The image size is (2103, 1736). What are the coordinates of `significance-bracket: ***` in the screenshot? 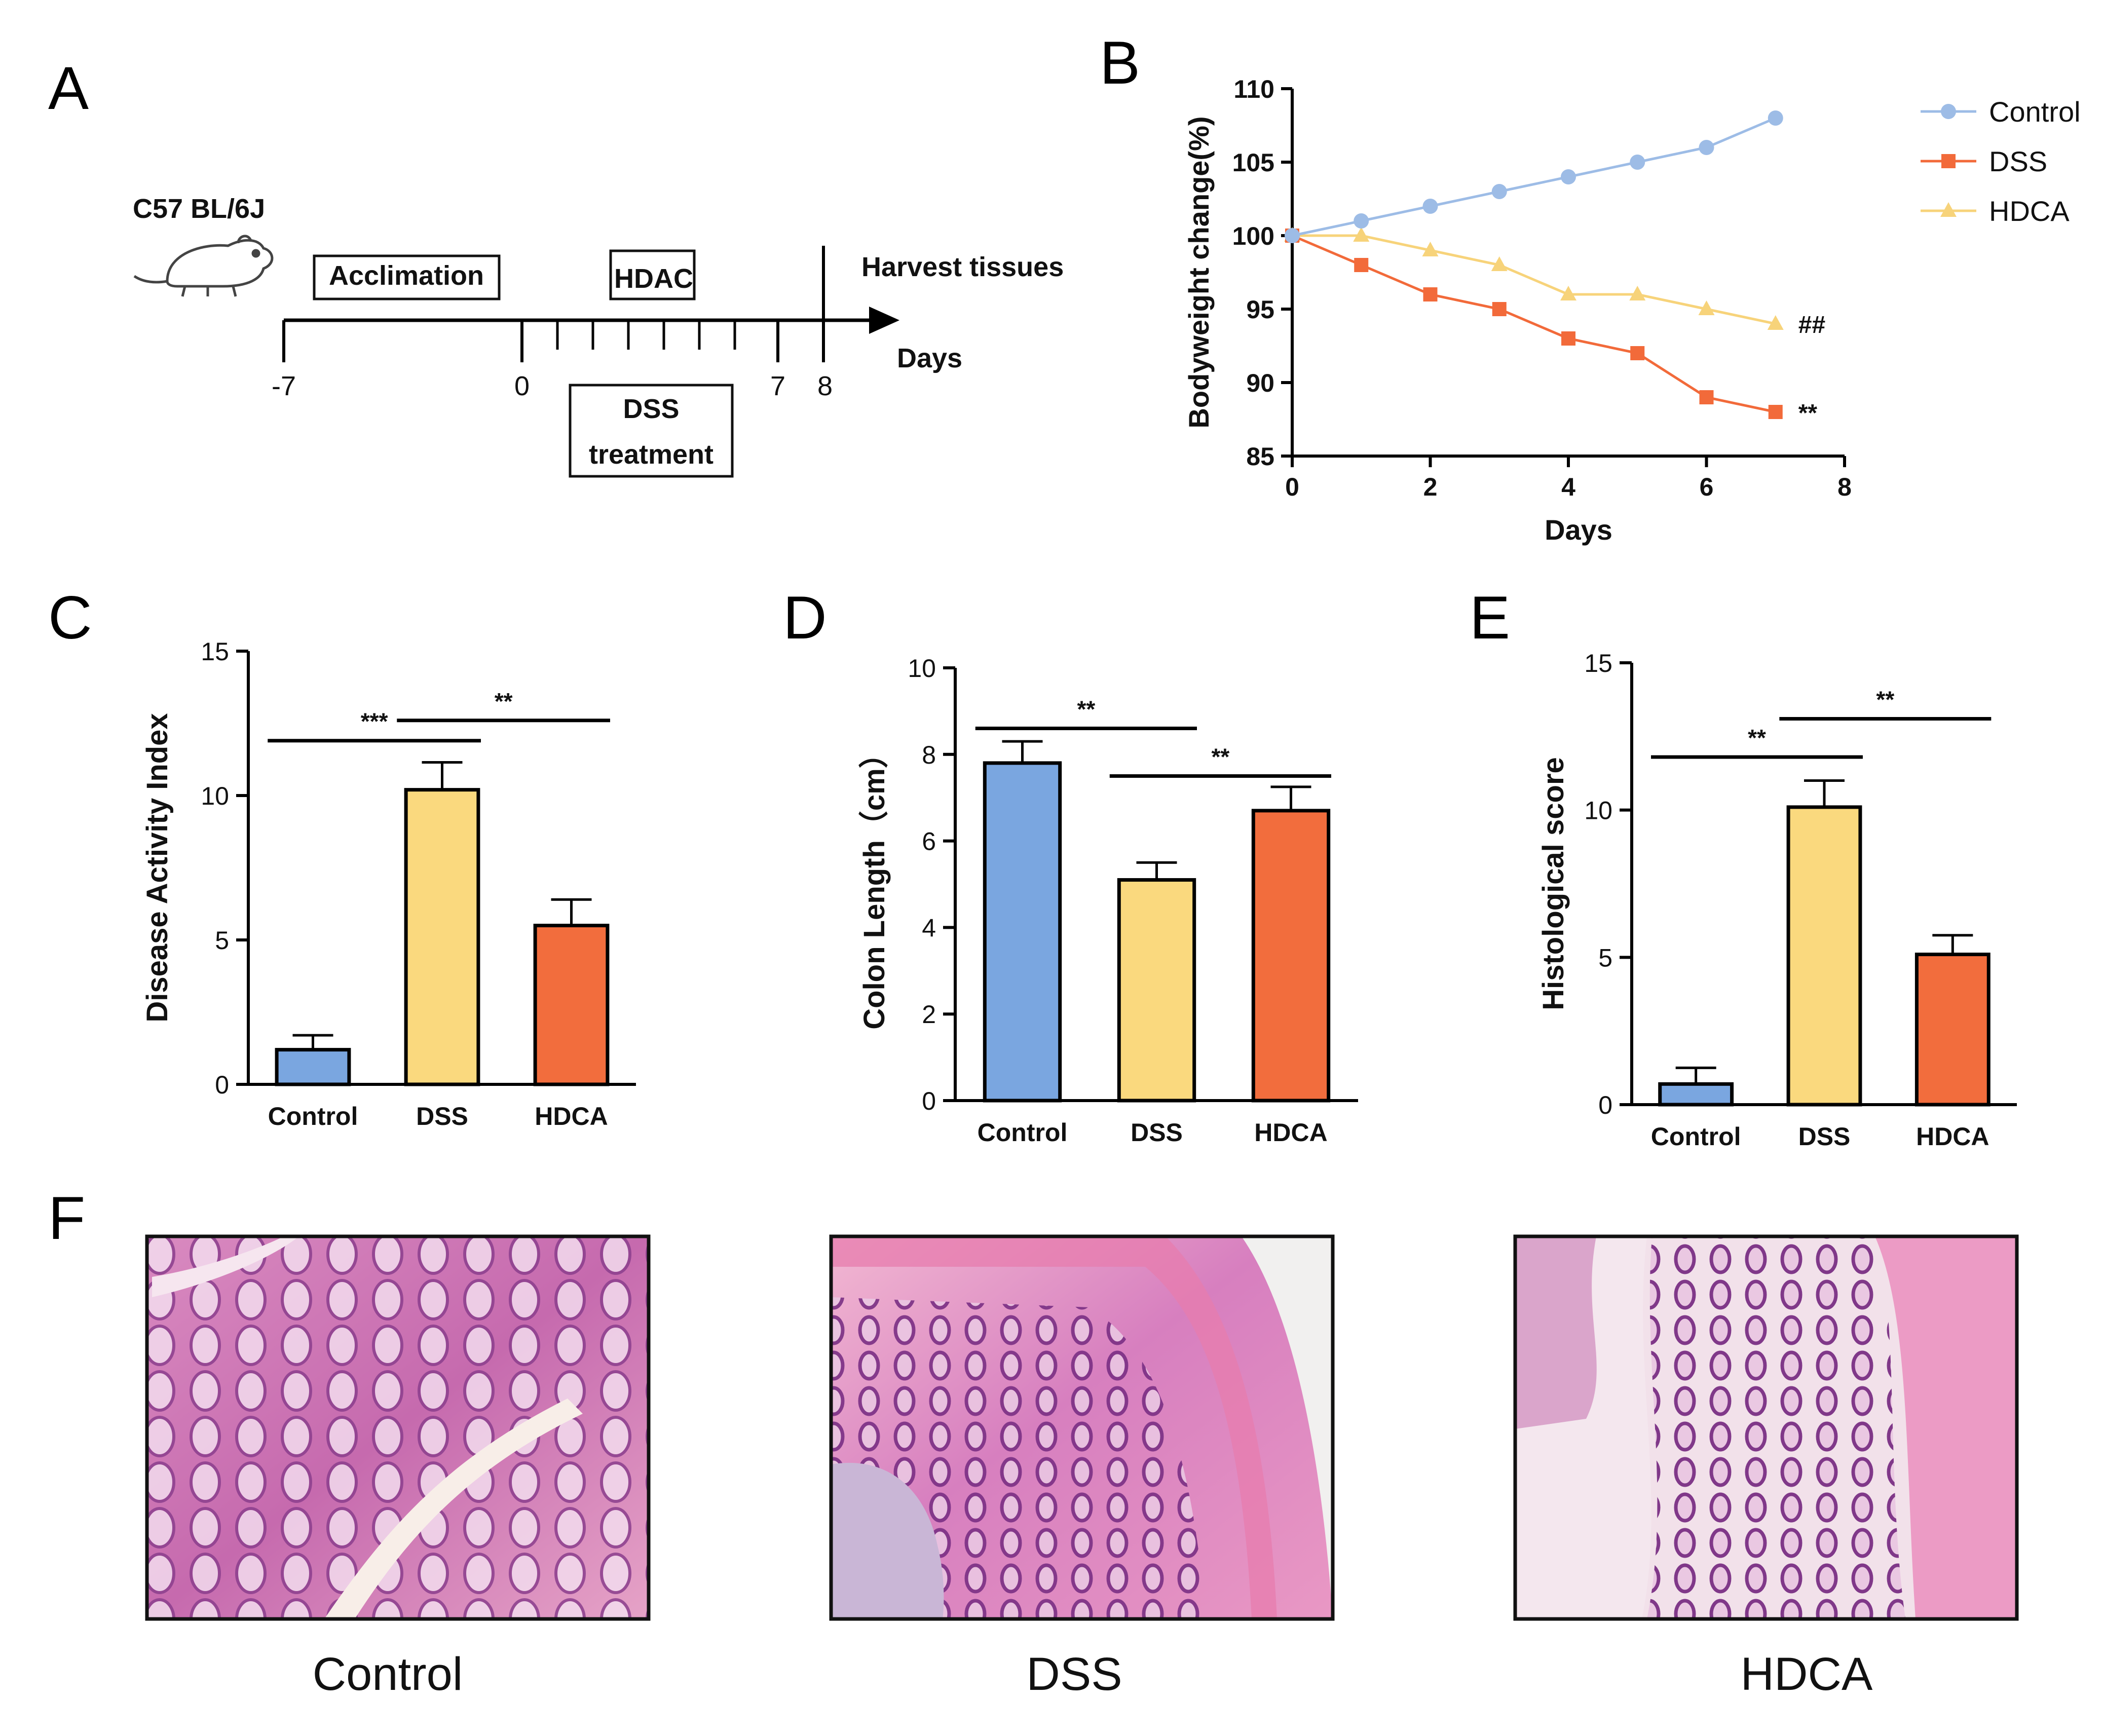 It's located at (374, 725).